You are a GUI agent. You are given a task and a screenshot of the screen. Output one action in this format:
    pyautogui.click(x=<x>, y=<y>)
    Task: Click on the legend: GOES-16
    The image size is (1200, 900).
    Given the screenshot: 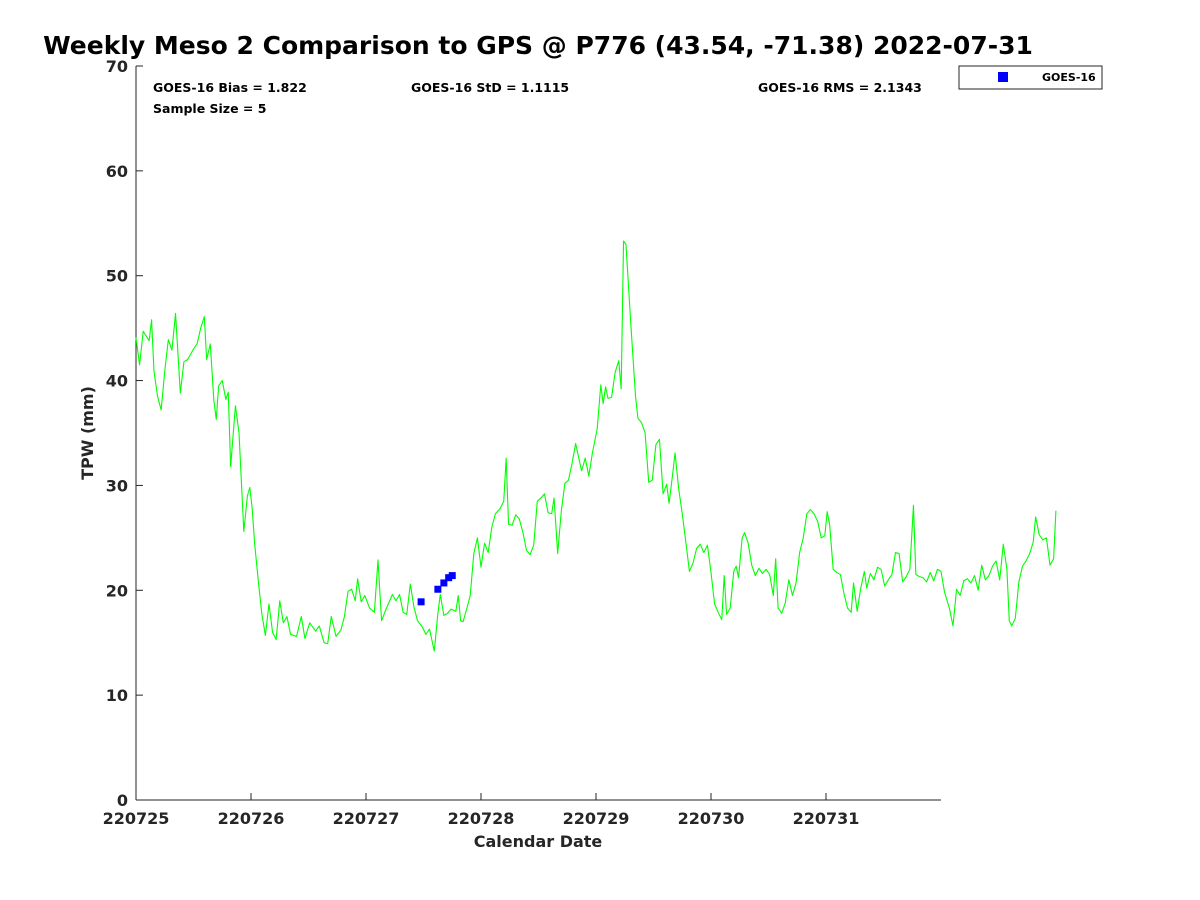 What is the action you would take?
    pyautogui.click(x=1030, y=77)
    